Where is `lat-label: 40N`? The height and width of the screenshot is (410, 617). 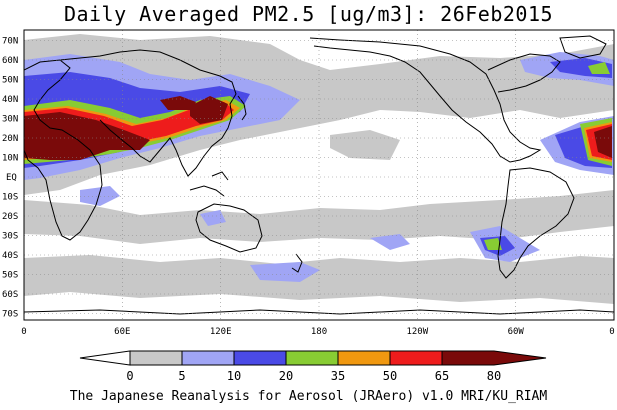 lat-label: 40N is located at coordinates (10, 100).